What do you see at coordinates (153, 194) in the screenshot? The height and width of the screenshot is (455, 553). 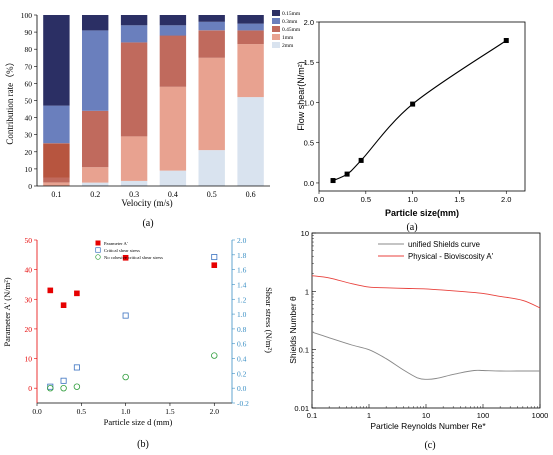 I see `x-tick-labels: 0.1 0.2 0.3 0.4 0.5 0.6` at bounding box center [153, 194].